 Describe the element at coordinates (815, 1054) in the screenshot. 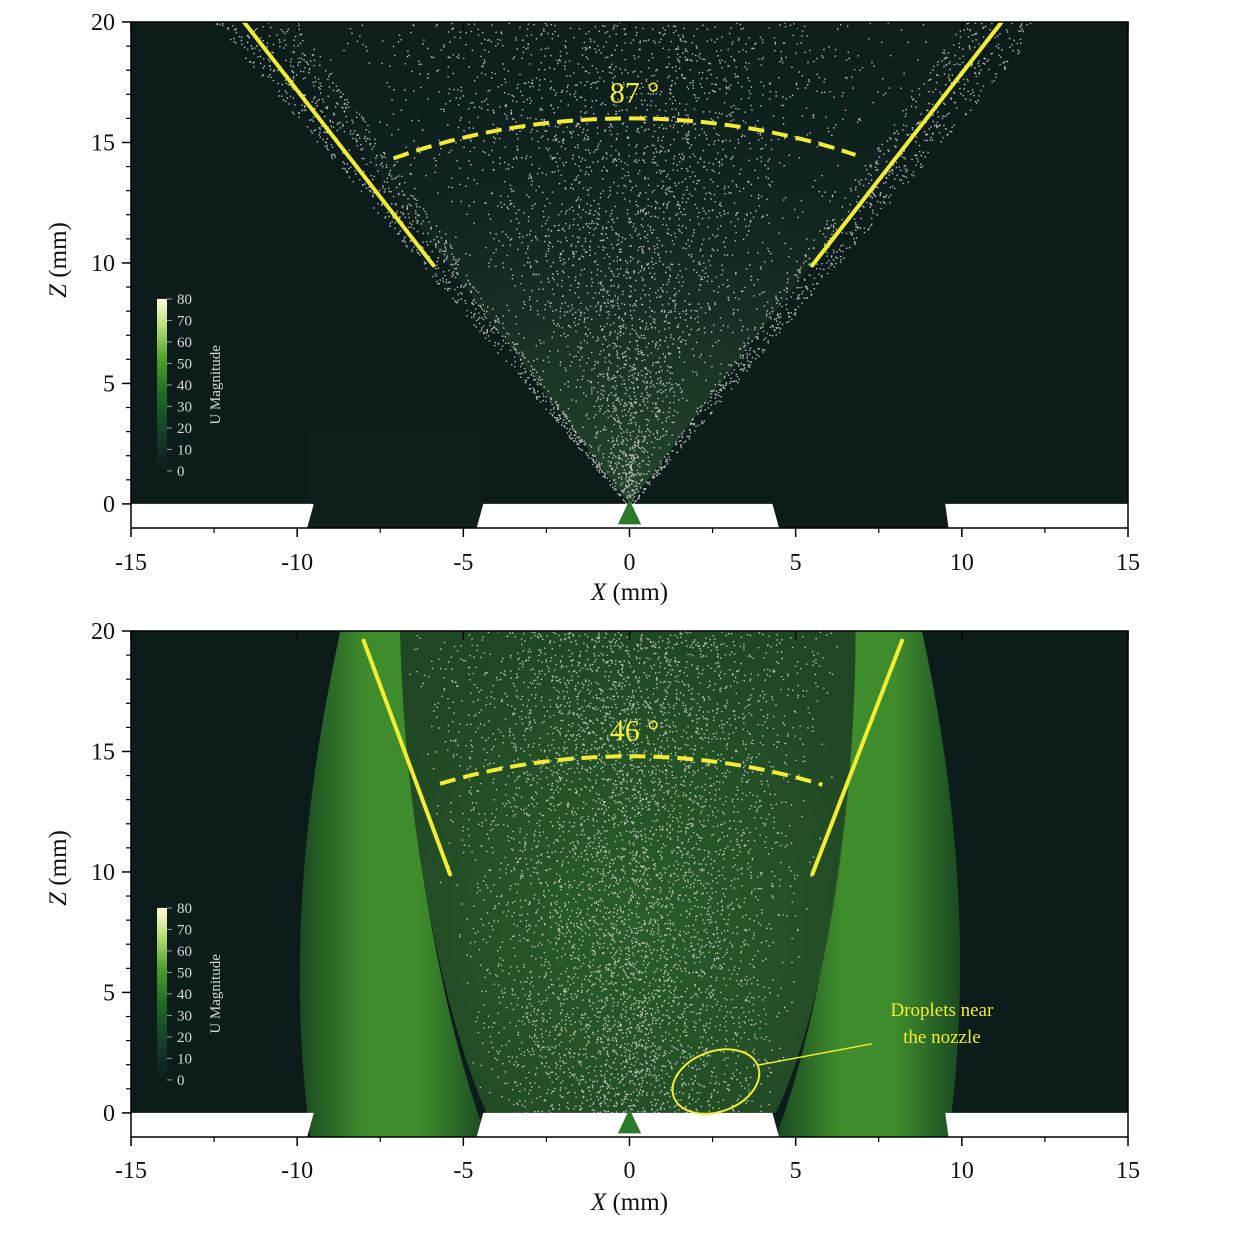

I see `annotation-leader-line` at that location.